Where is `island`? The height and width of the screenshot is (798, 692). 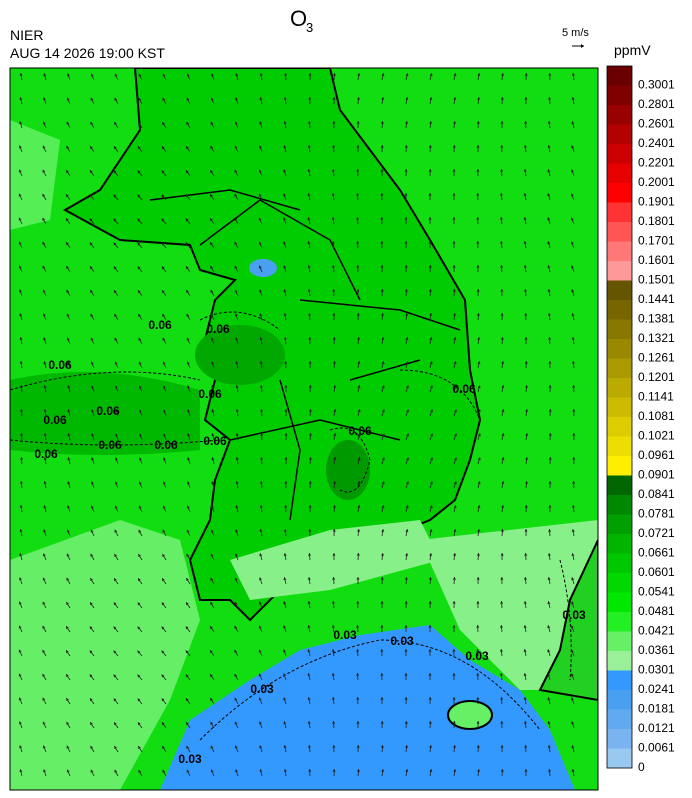 island is located at coordinates (470, 715).